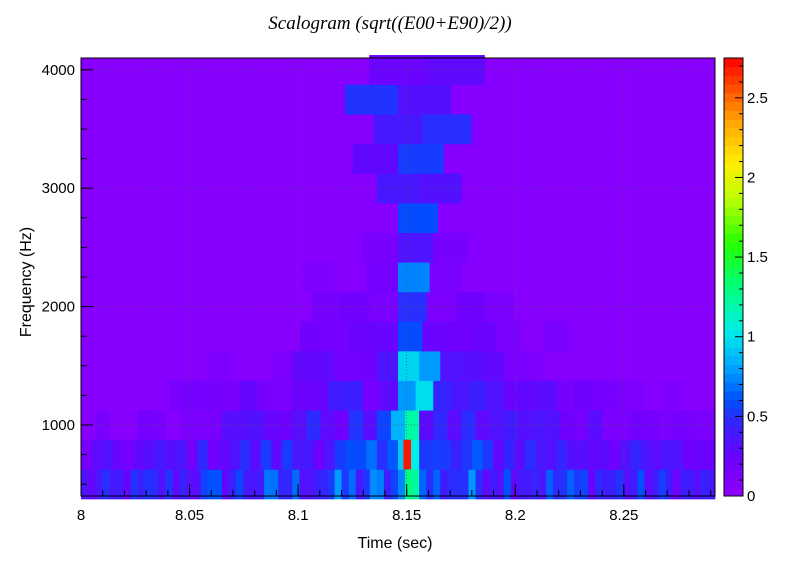 The width and height of the screenshot is (796, 577). I want to click on y-tick-label: 4000, so click(58, 70).